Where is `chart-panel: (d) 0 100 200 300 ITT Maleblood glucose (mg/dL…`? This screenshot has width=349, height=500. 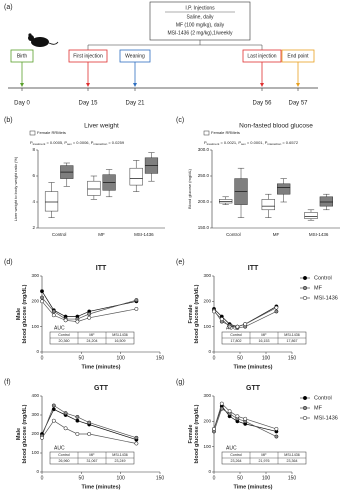
chart-panel: (d) 0 100 200 300 ITT Maleblood glucose (mg/dL… is located at coordinates (84, 315).